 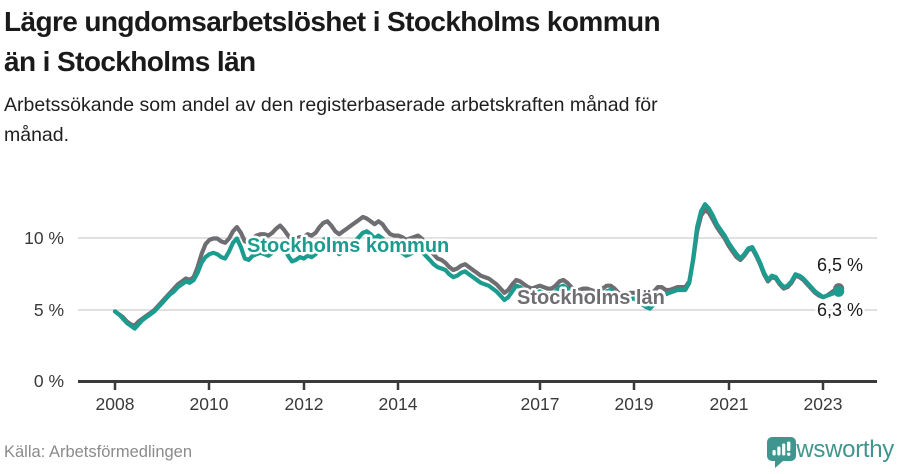 What do you see at coordinates (840, 265) in the screenshot?
I see `end-value-label-lan: 6,5 %` at bounding box center [840, 265].